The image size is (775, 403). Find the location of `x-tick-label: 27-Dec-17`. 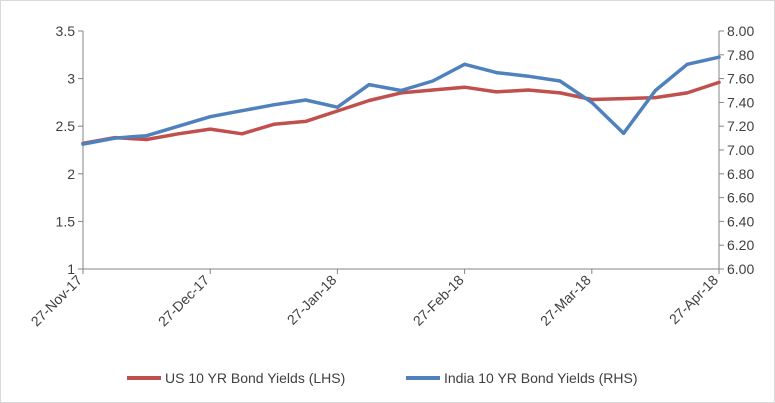

x-tick-label: 27-Dec-17 is located at coordinates (184, 301).